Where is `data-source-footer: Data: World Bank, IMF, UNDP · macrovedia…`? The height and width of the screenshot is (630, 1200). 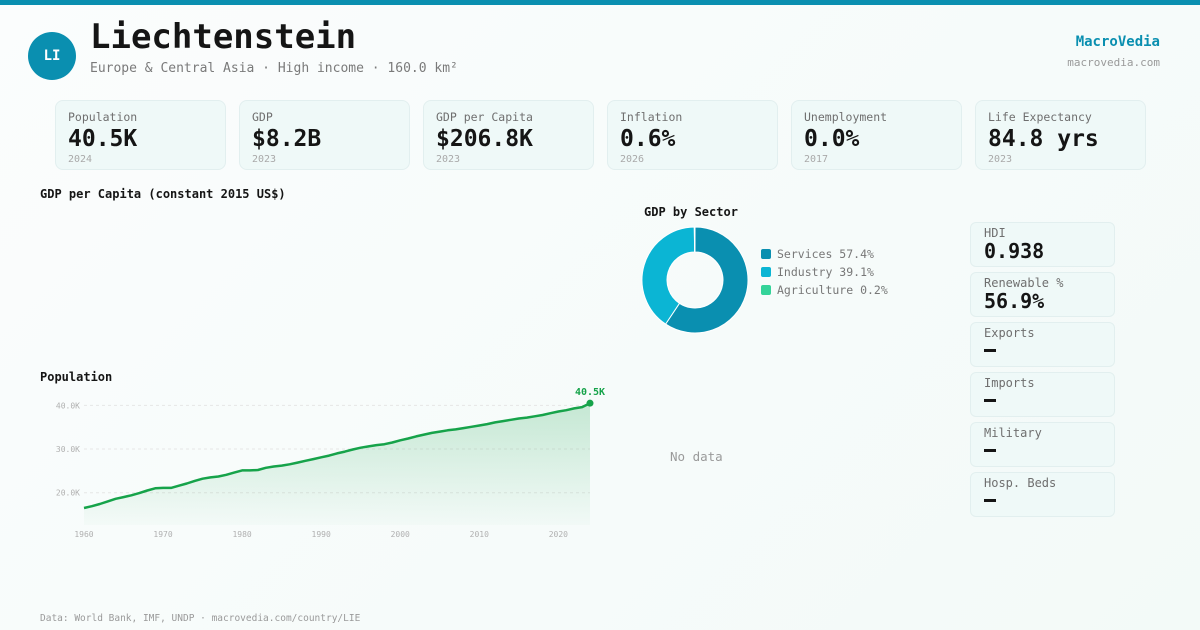
data-source-footer: Data: World Bank, IMF, UNDP · macrovedia… is located at coordinates (200, 618).